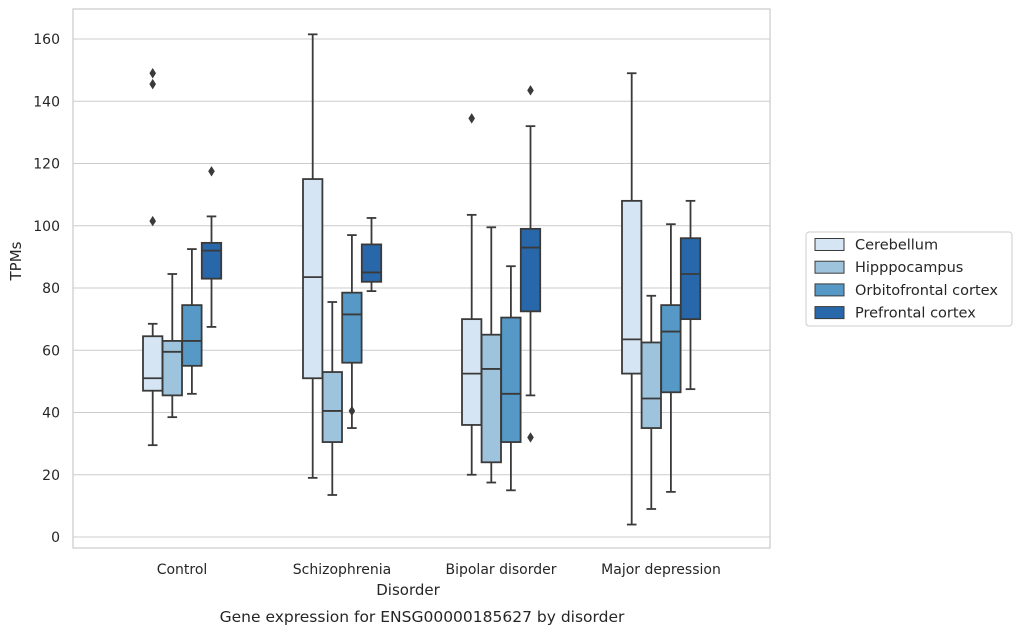  I want to click on y-axis-label: TPMs, so click(16, 261).